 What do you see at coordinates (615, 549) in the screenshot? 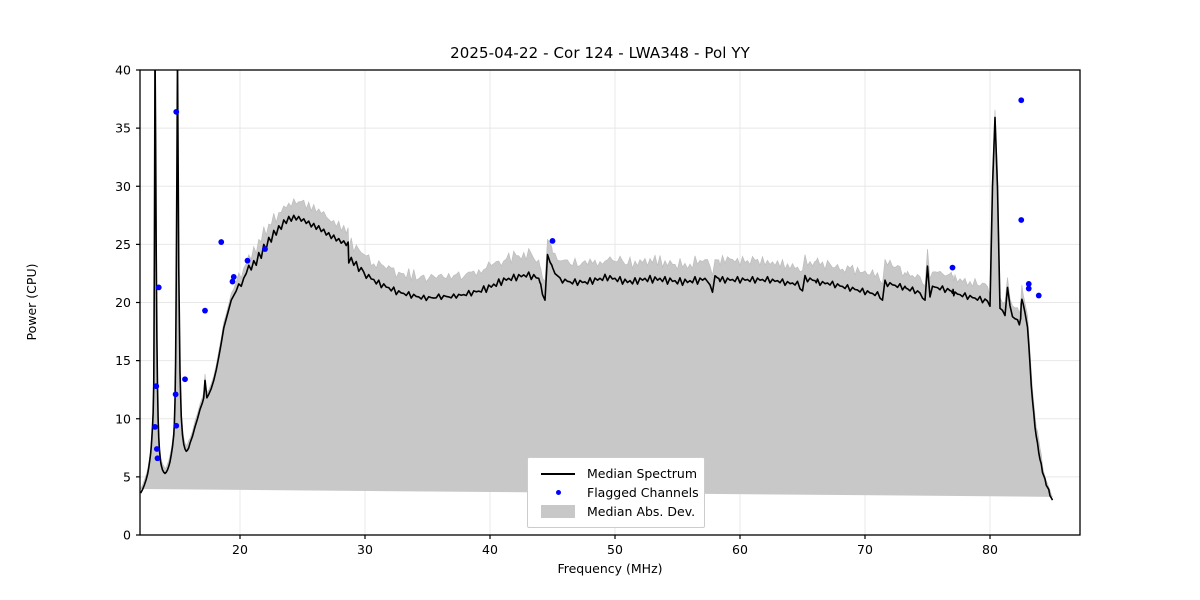
I see `x-tick-label: 50` at bounding box center [615, 549].